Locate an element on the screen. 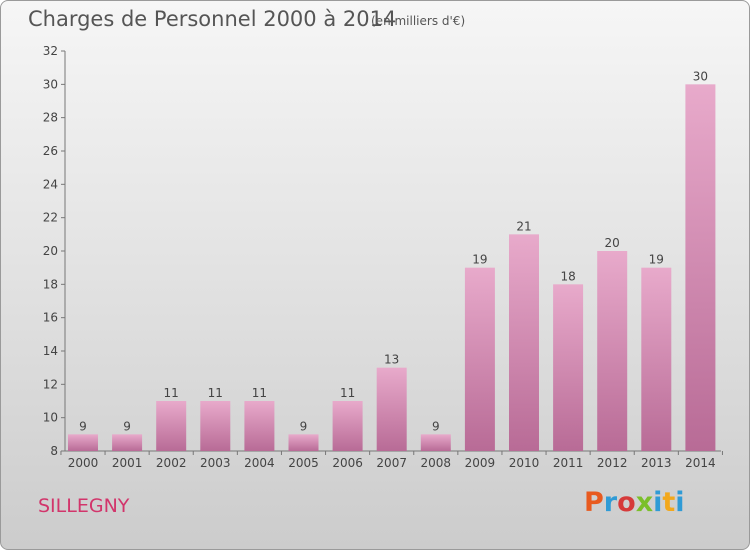  x-tick-label: 2001 is located at coordinates (127, 463).